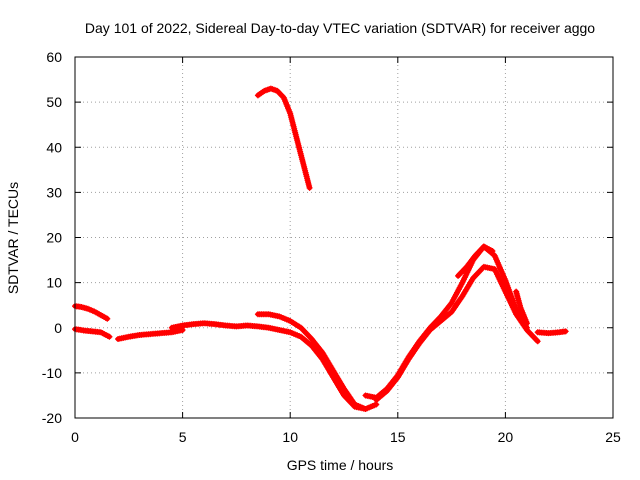  I want to click on y-tick-label: 20, so click(54, 238).